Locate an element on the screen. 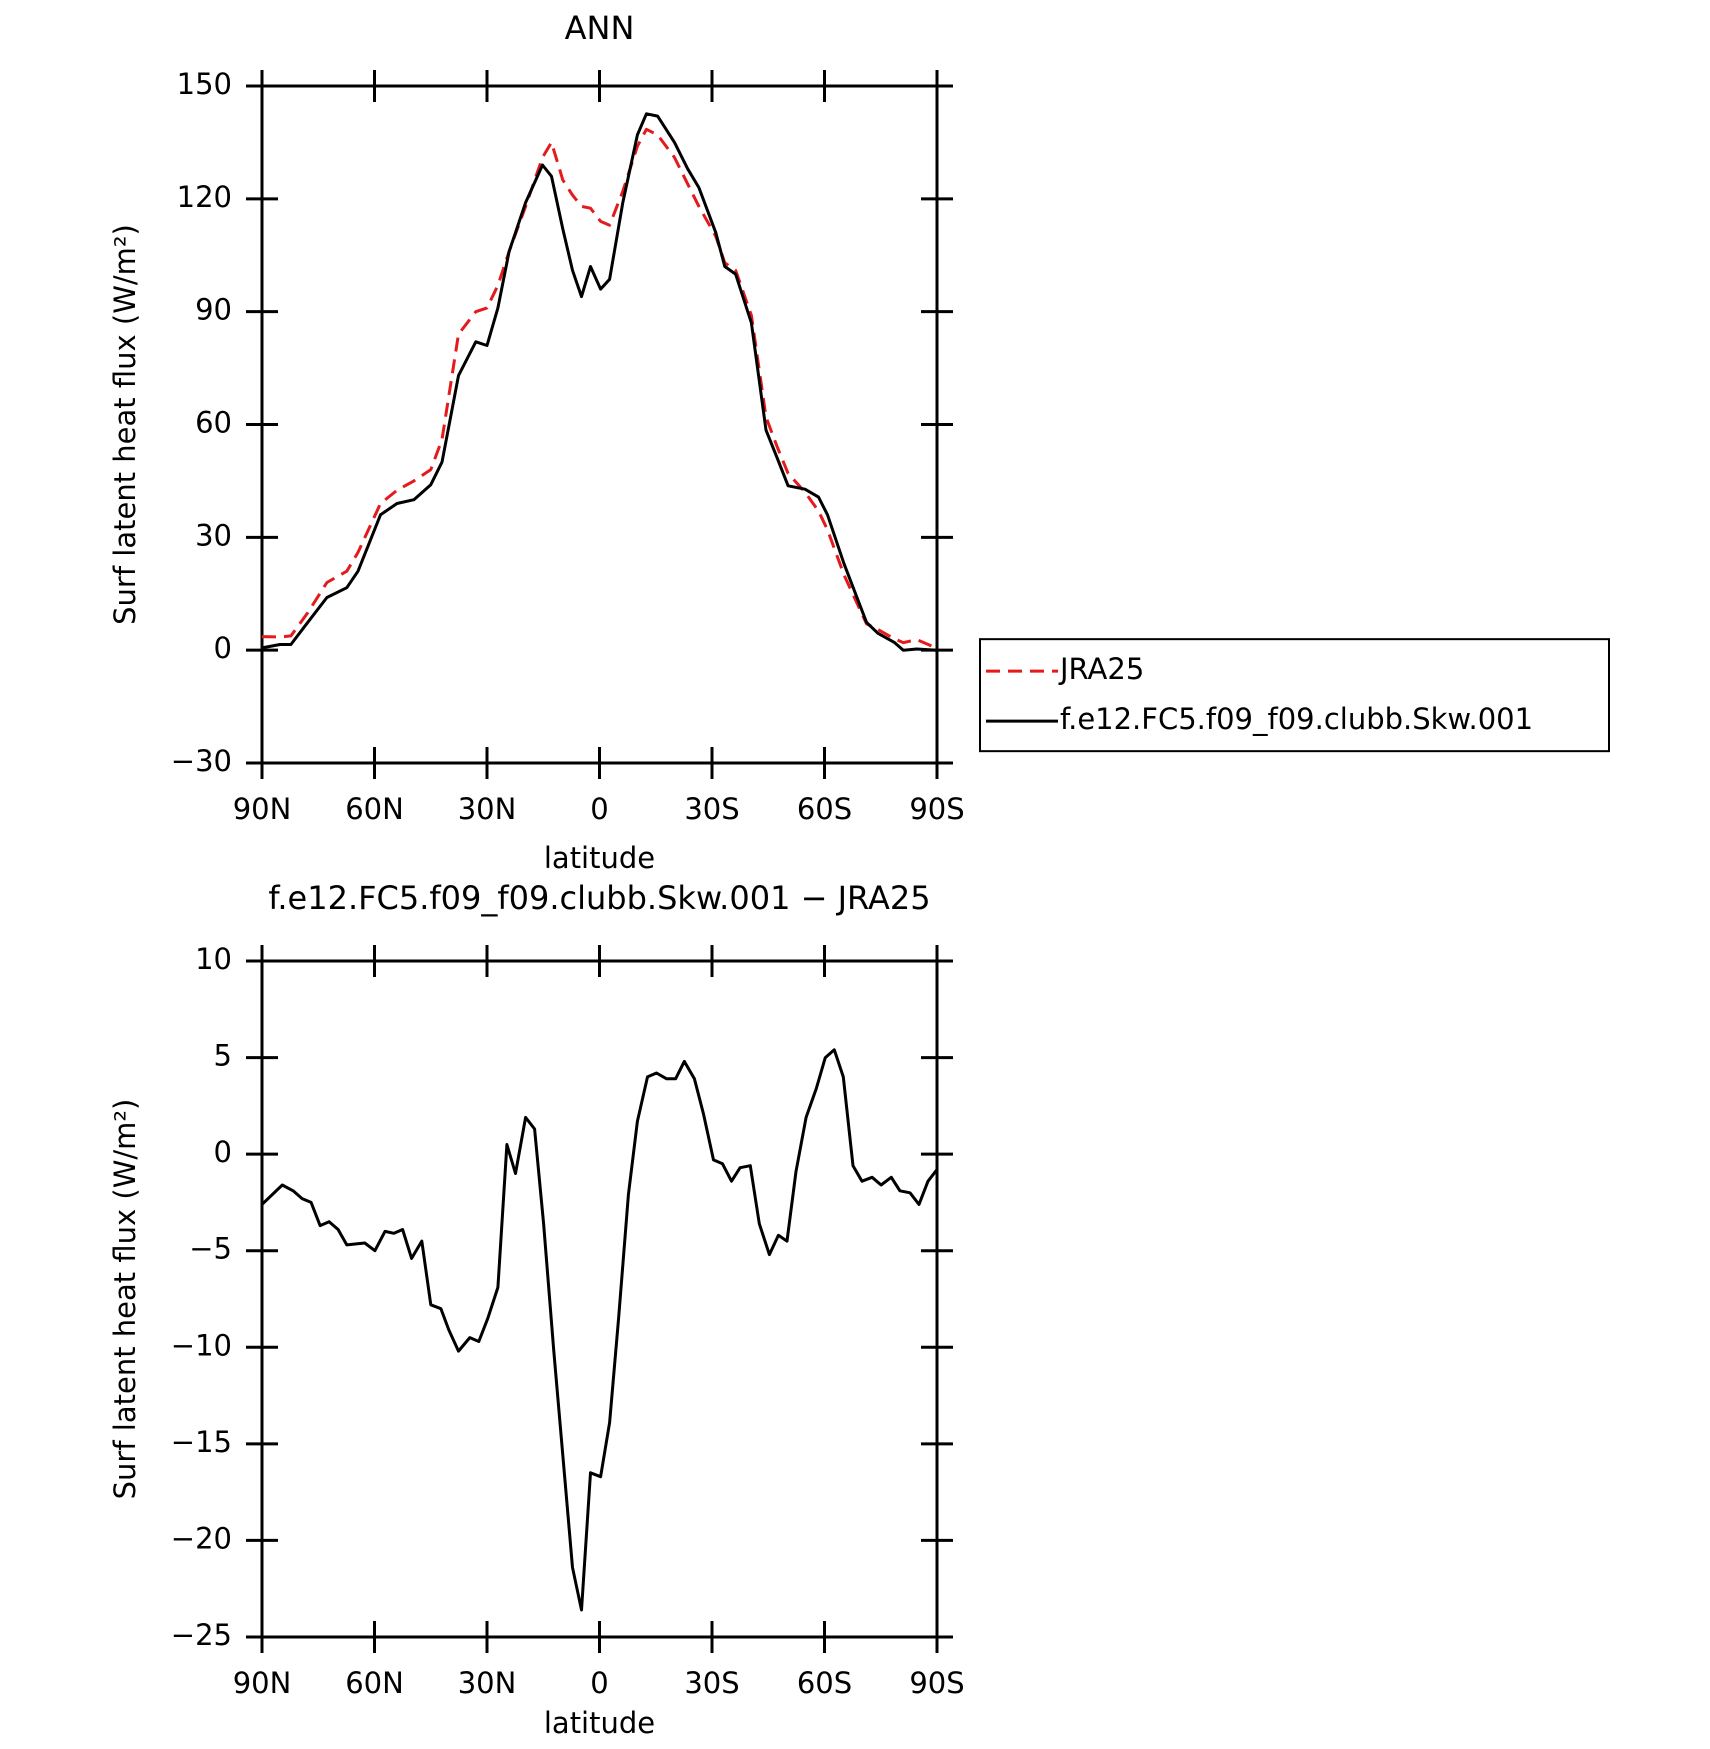  y-tick-label: −5 is located at coordinates (210, 1249).